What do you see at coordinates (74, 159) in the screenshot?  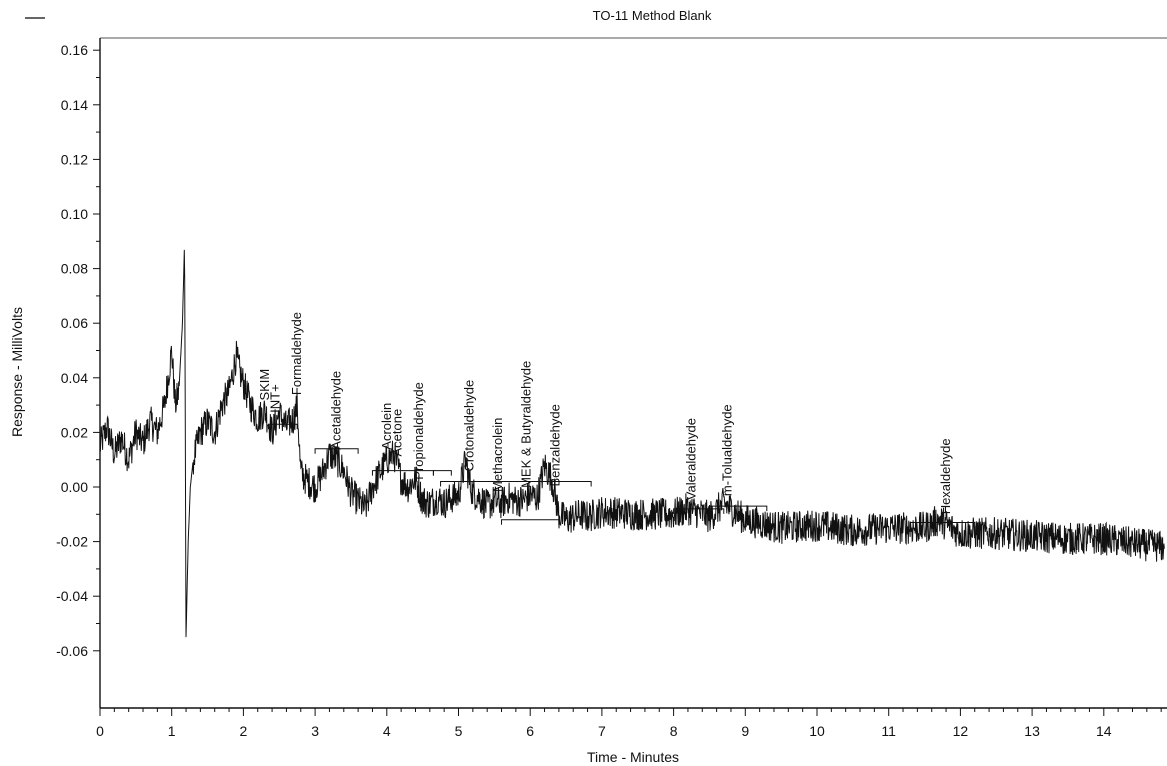 I see `y-tick-label: 0.12` at bounding box center [74, 159].